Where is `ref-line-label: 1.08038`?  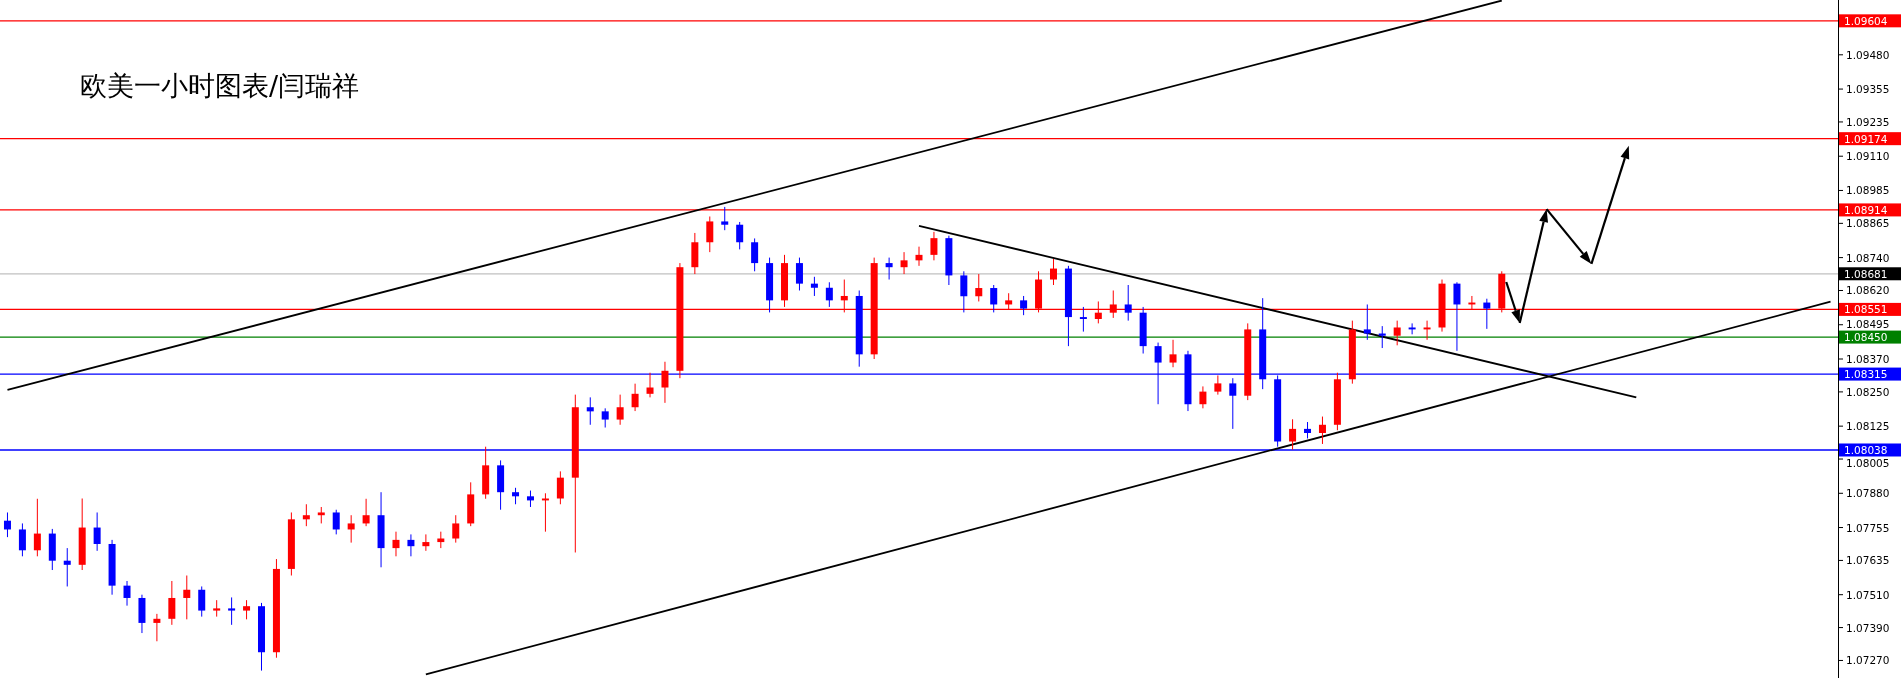 ref-line-label: 1.08038 is located at coordinates (1866, 449).